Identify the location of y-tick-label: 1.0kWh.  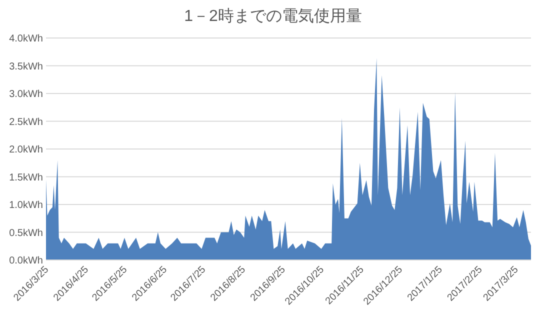
(26, 205).